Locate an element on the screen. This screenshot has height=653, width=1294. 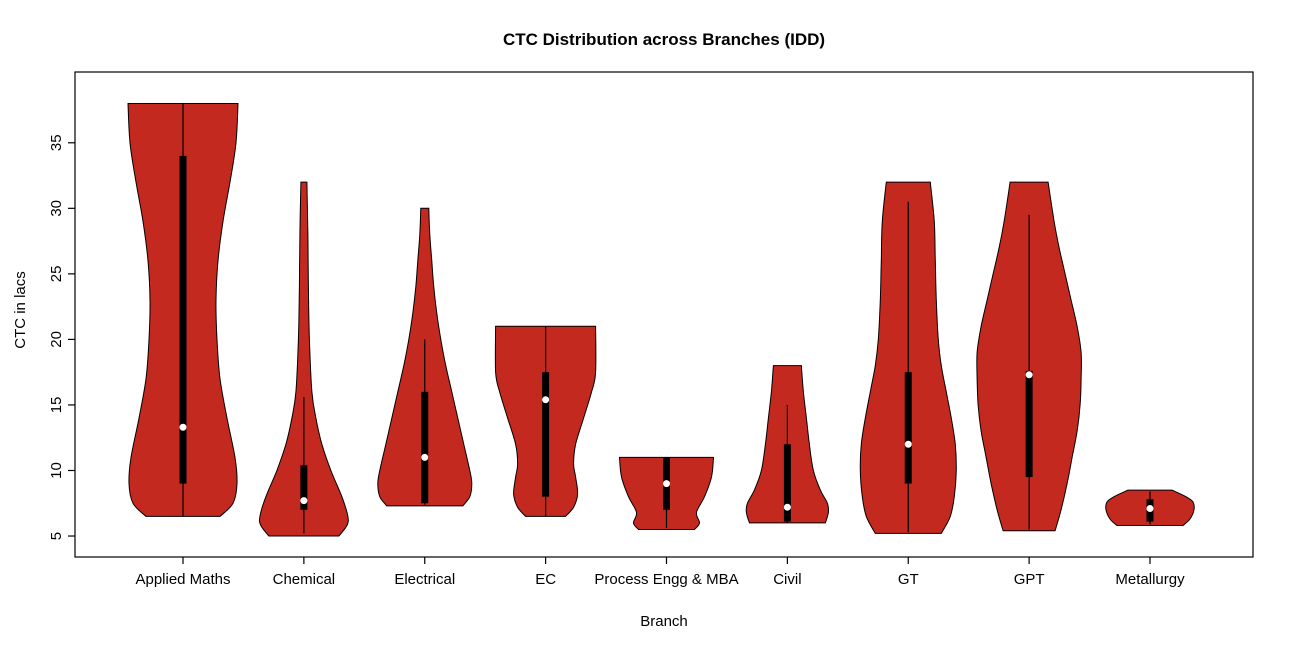
chart-title: CTC Distribution across Branches (IDD) is located at coordinates (664, 39).